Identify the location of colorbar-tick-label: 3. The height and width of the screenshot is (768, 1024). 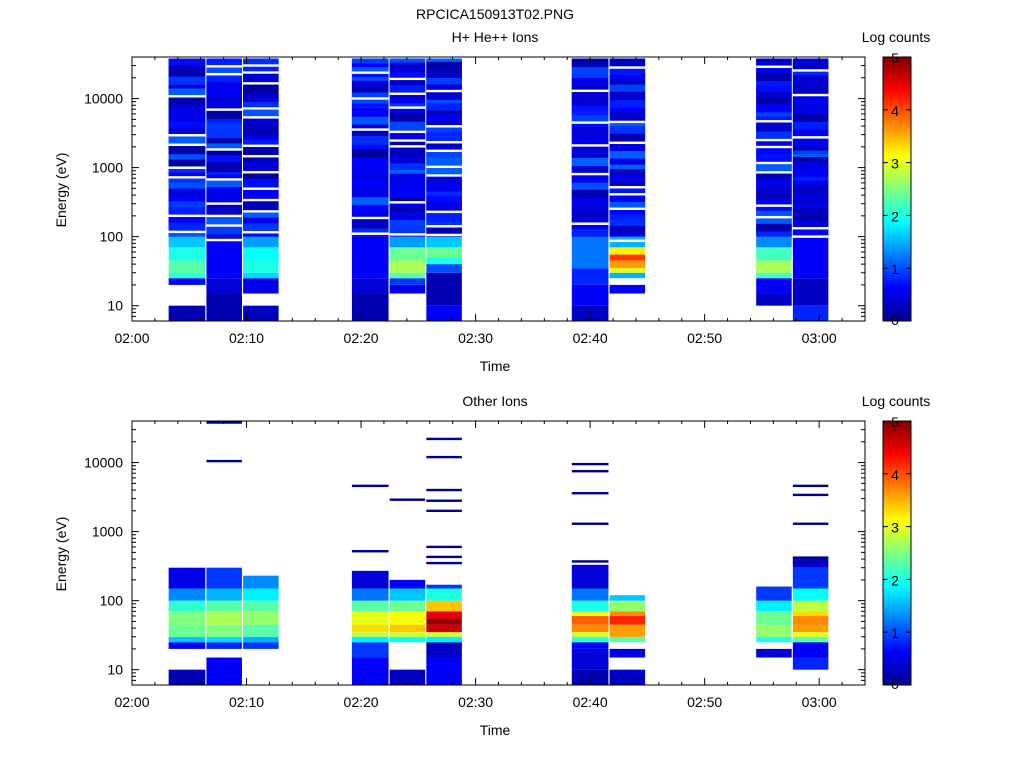
(895, 164).